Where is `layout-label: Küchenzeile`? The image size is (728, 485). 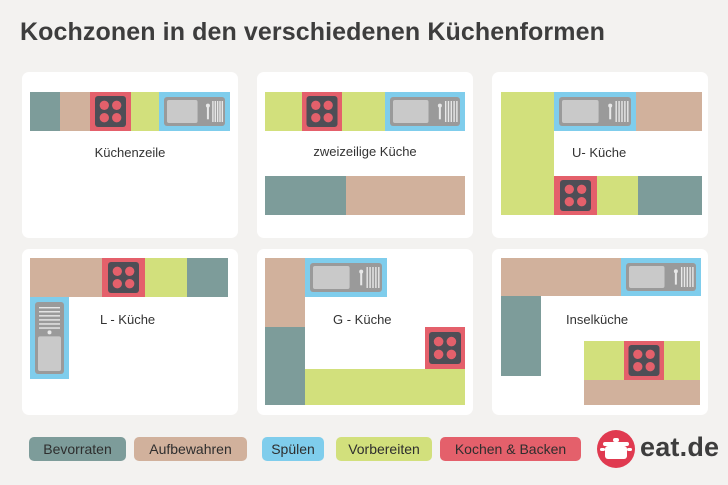 layout-label: Küchenzeile is located at coordinates (130, 152).